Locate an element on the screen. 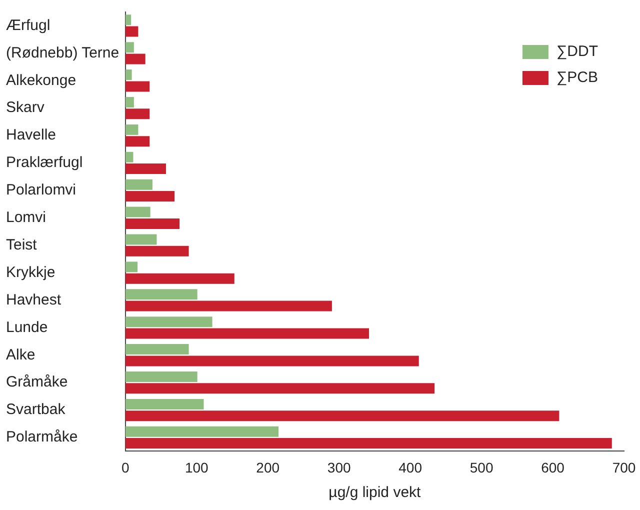 The width and height of the screenshot is (640, 510). legend-label: ∑PCB is located at coordinates (577, 77).